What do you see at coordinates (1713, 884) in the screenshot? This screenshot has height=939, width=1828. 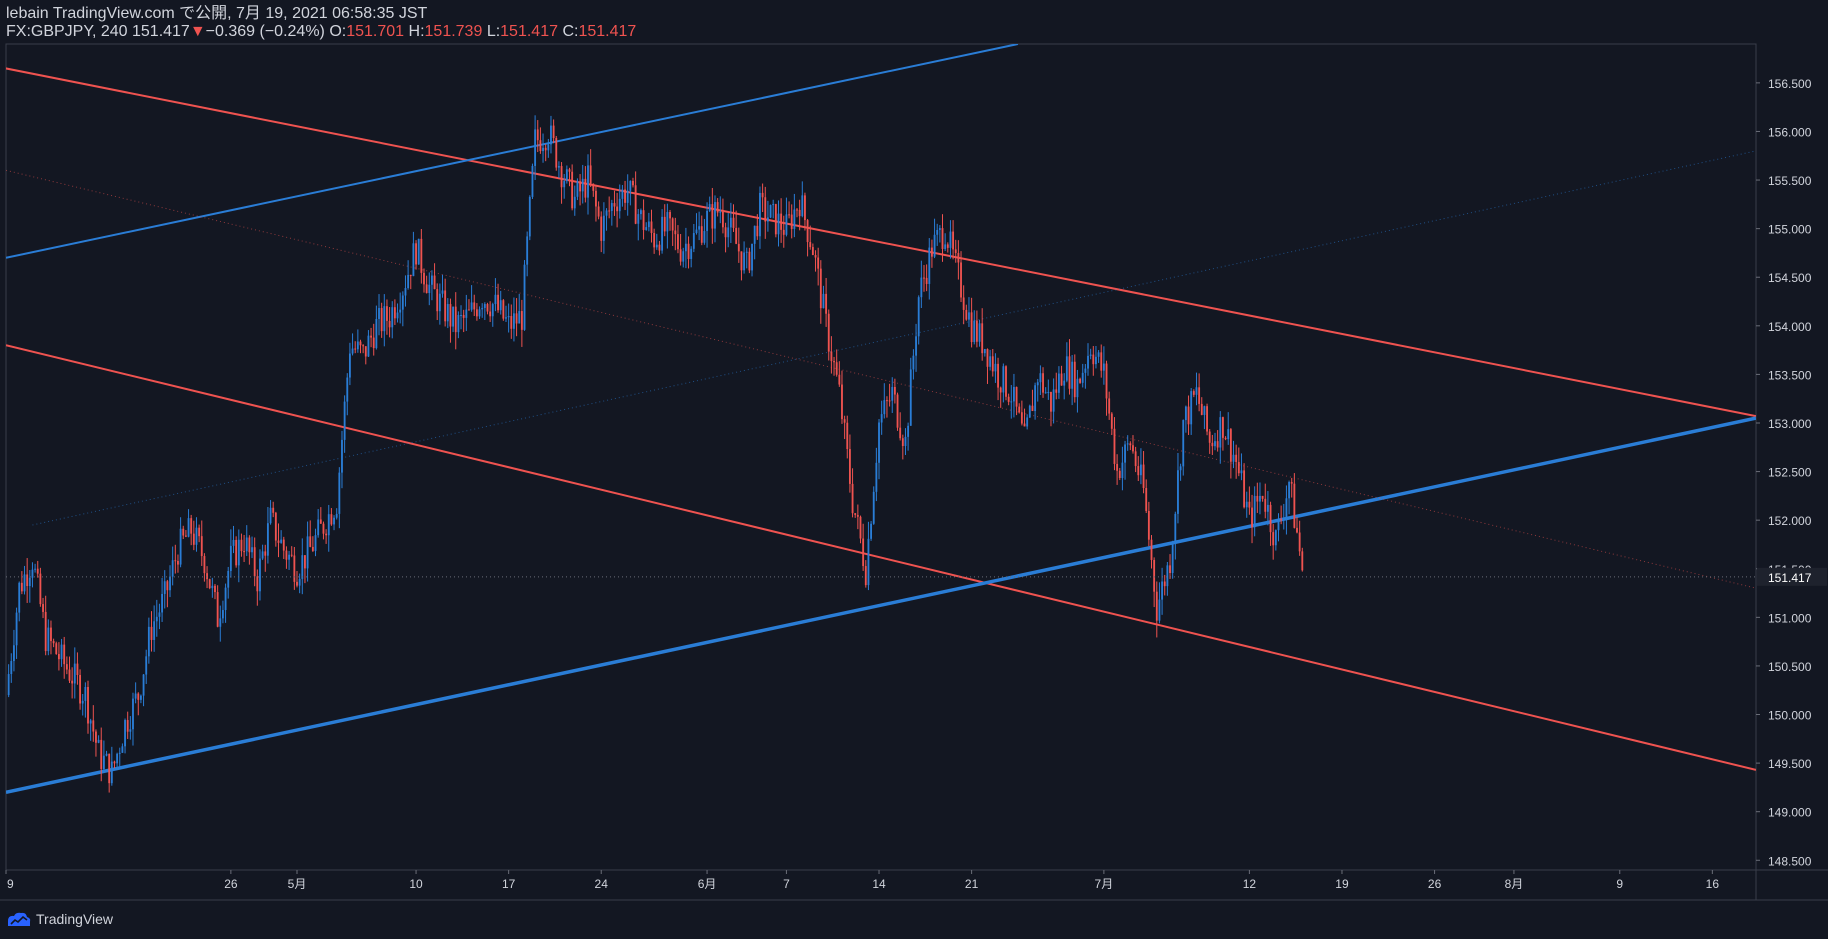 I see `x-tick-label: 16` at bounding box center [1713, 884].